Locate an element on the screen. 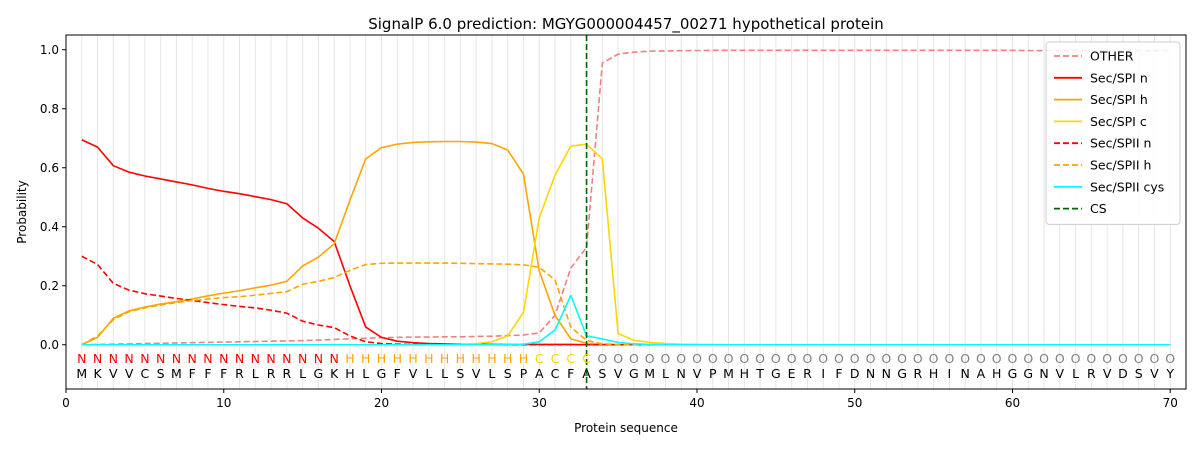 Image resolution: width=1200 pixels, height=450 pixels. x-tick-label: 60 is located at coordinates (1012, 403).